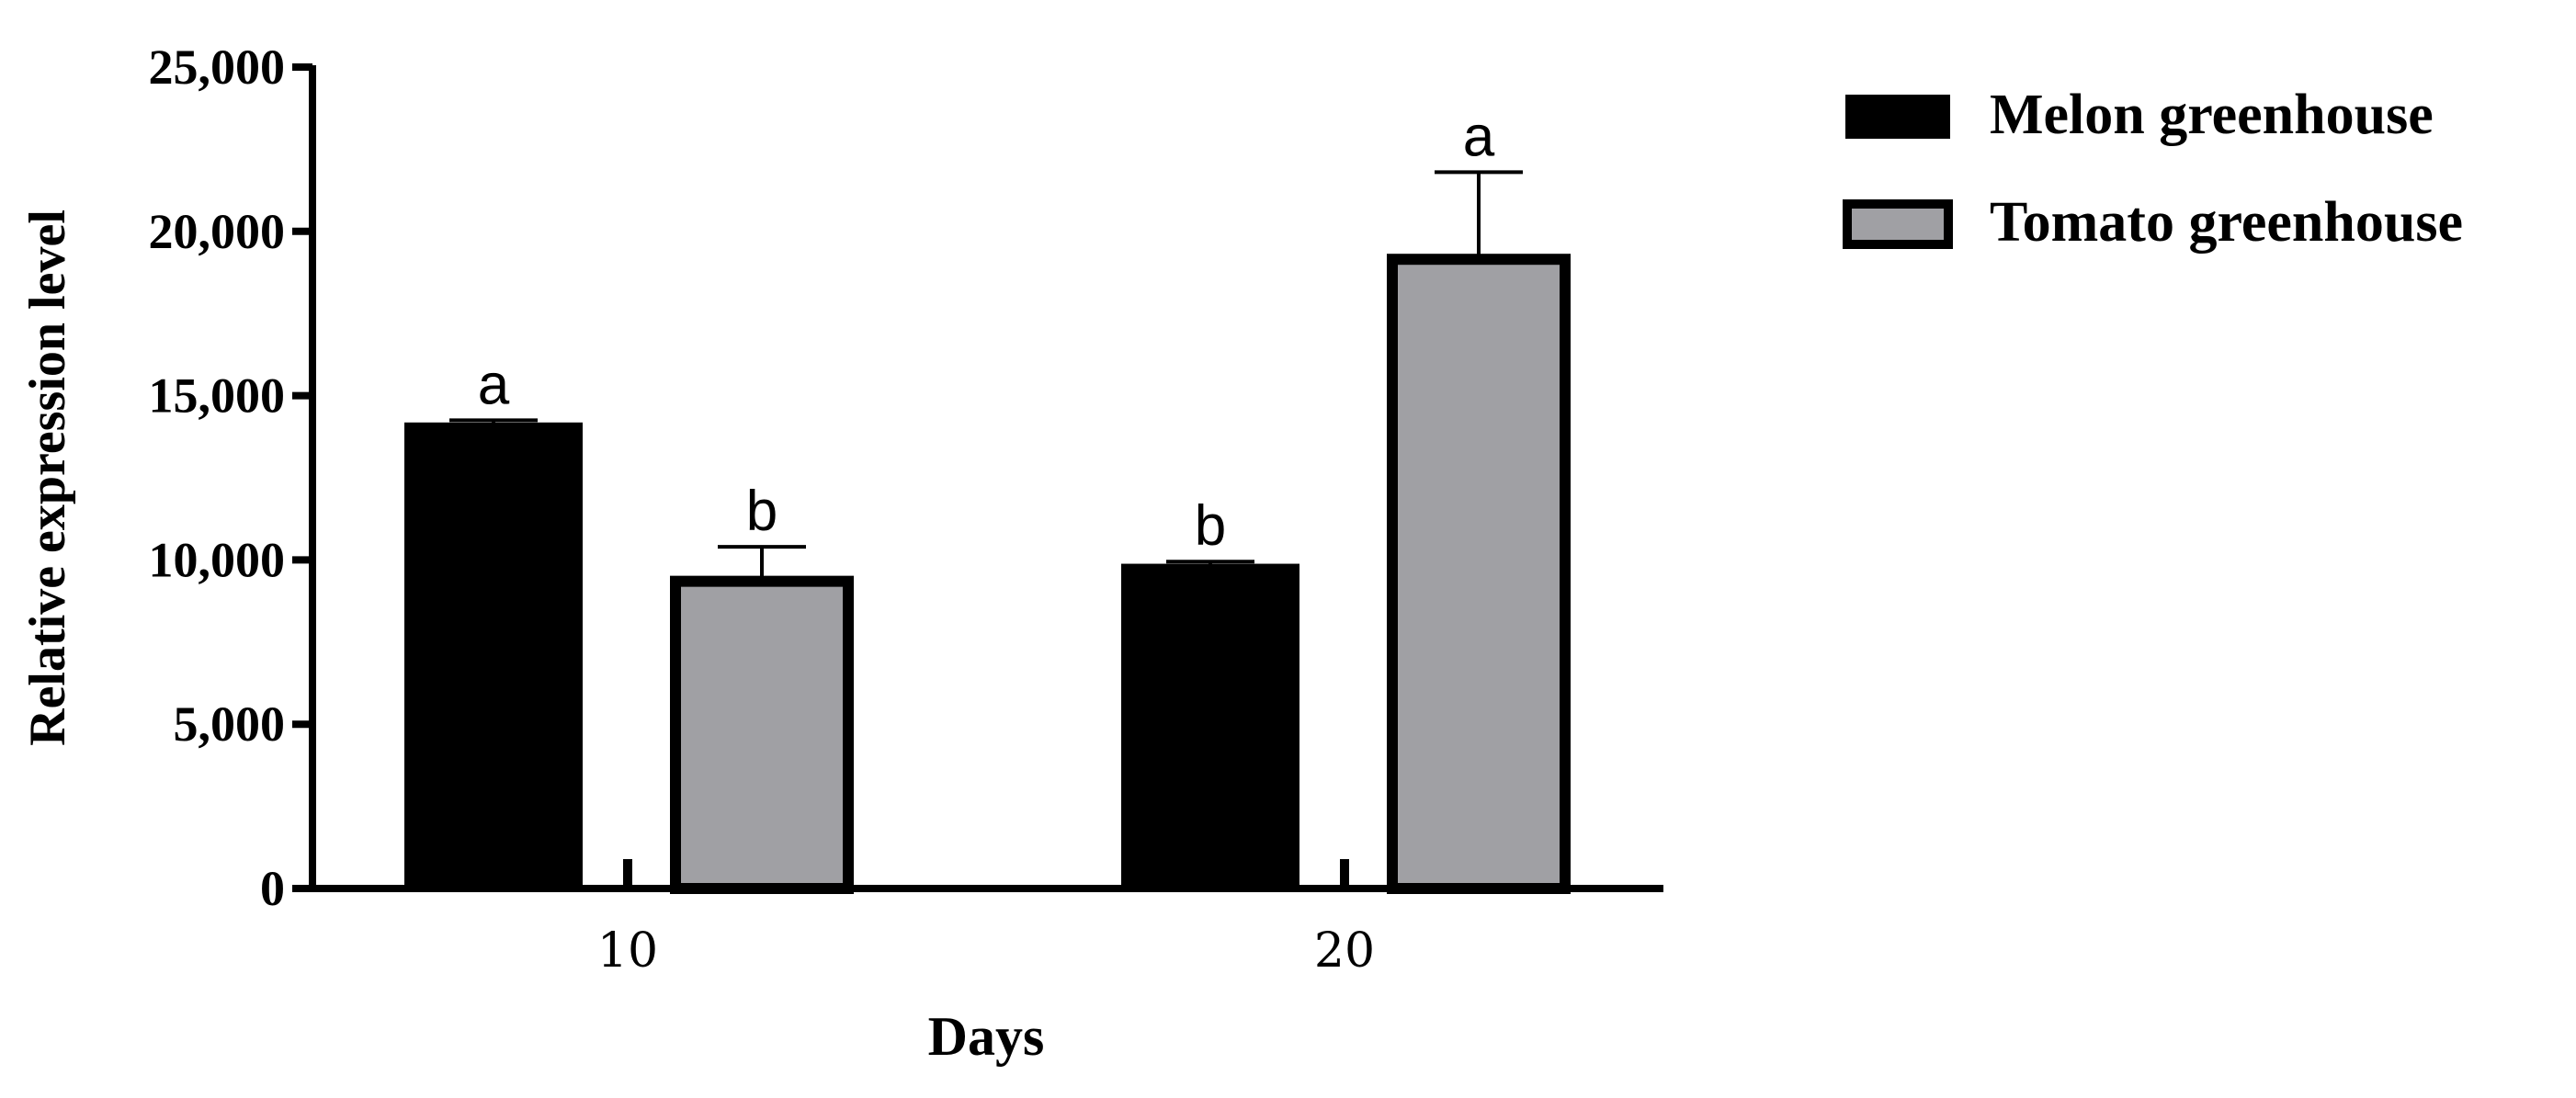 Image resolution: width=2576 pixels, height=1098 pixels. I want to click on y-tick-label: 20,000, so click(218, 232).